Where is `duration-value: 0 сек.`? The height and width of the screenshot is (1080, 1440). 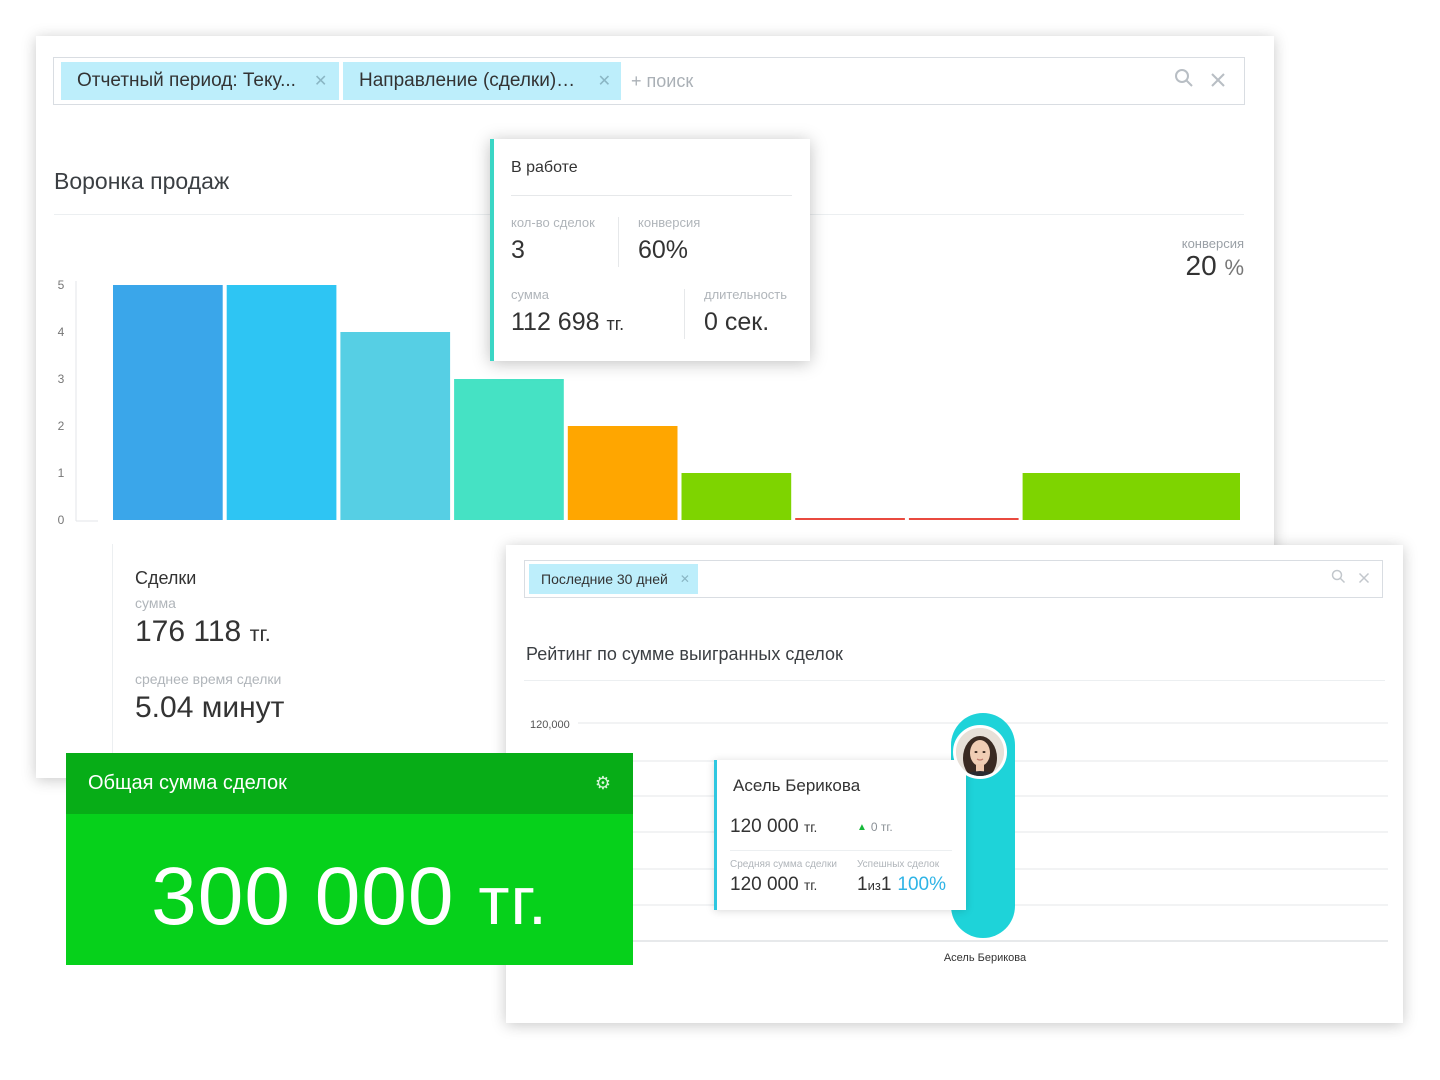 duration-value: 0 сек. is located at coordinates (737, 322).